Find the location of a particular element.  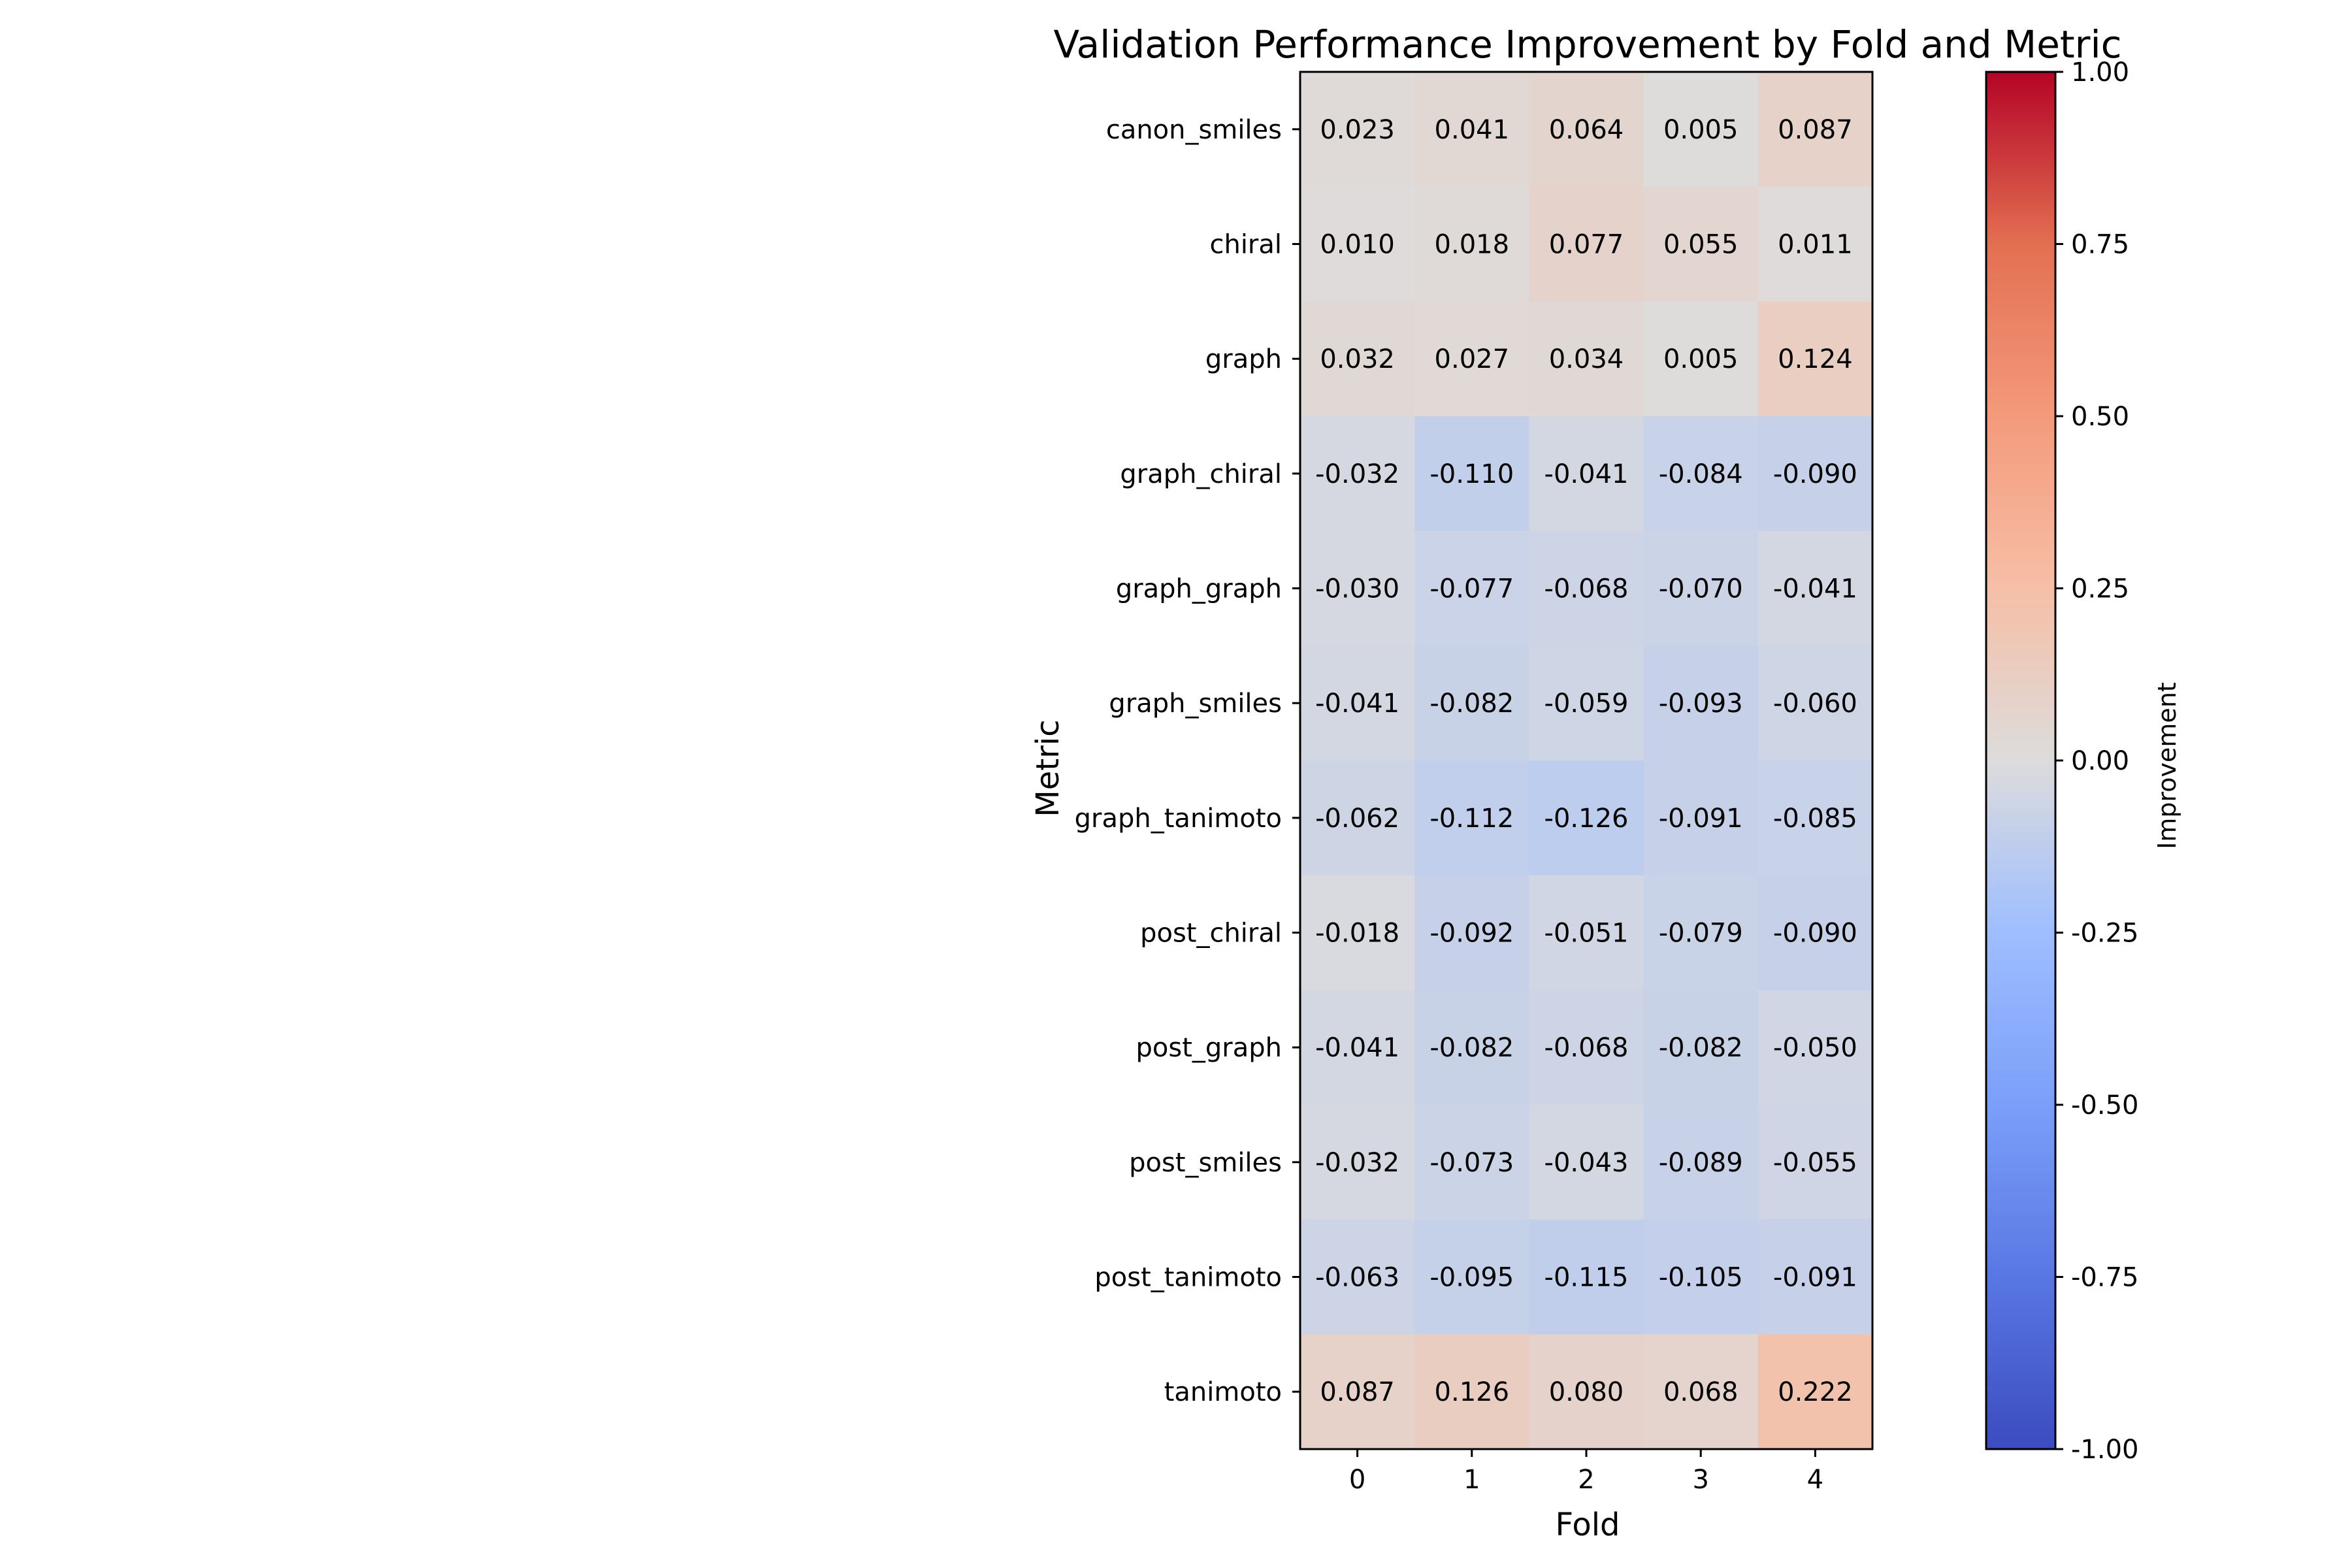

colorbar-tick-label: -1.00 is located at coordinates (2105, 1450).